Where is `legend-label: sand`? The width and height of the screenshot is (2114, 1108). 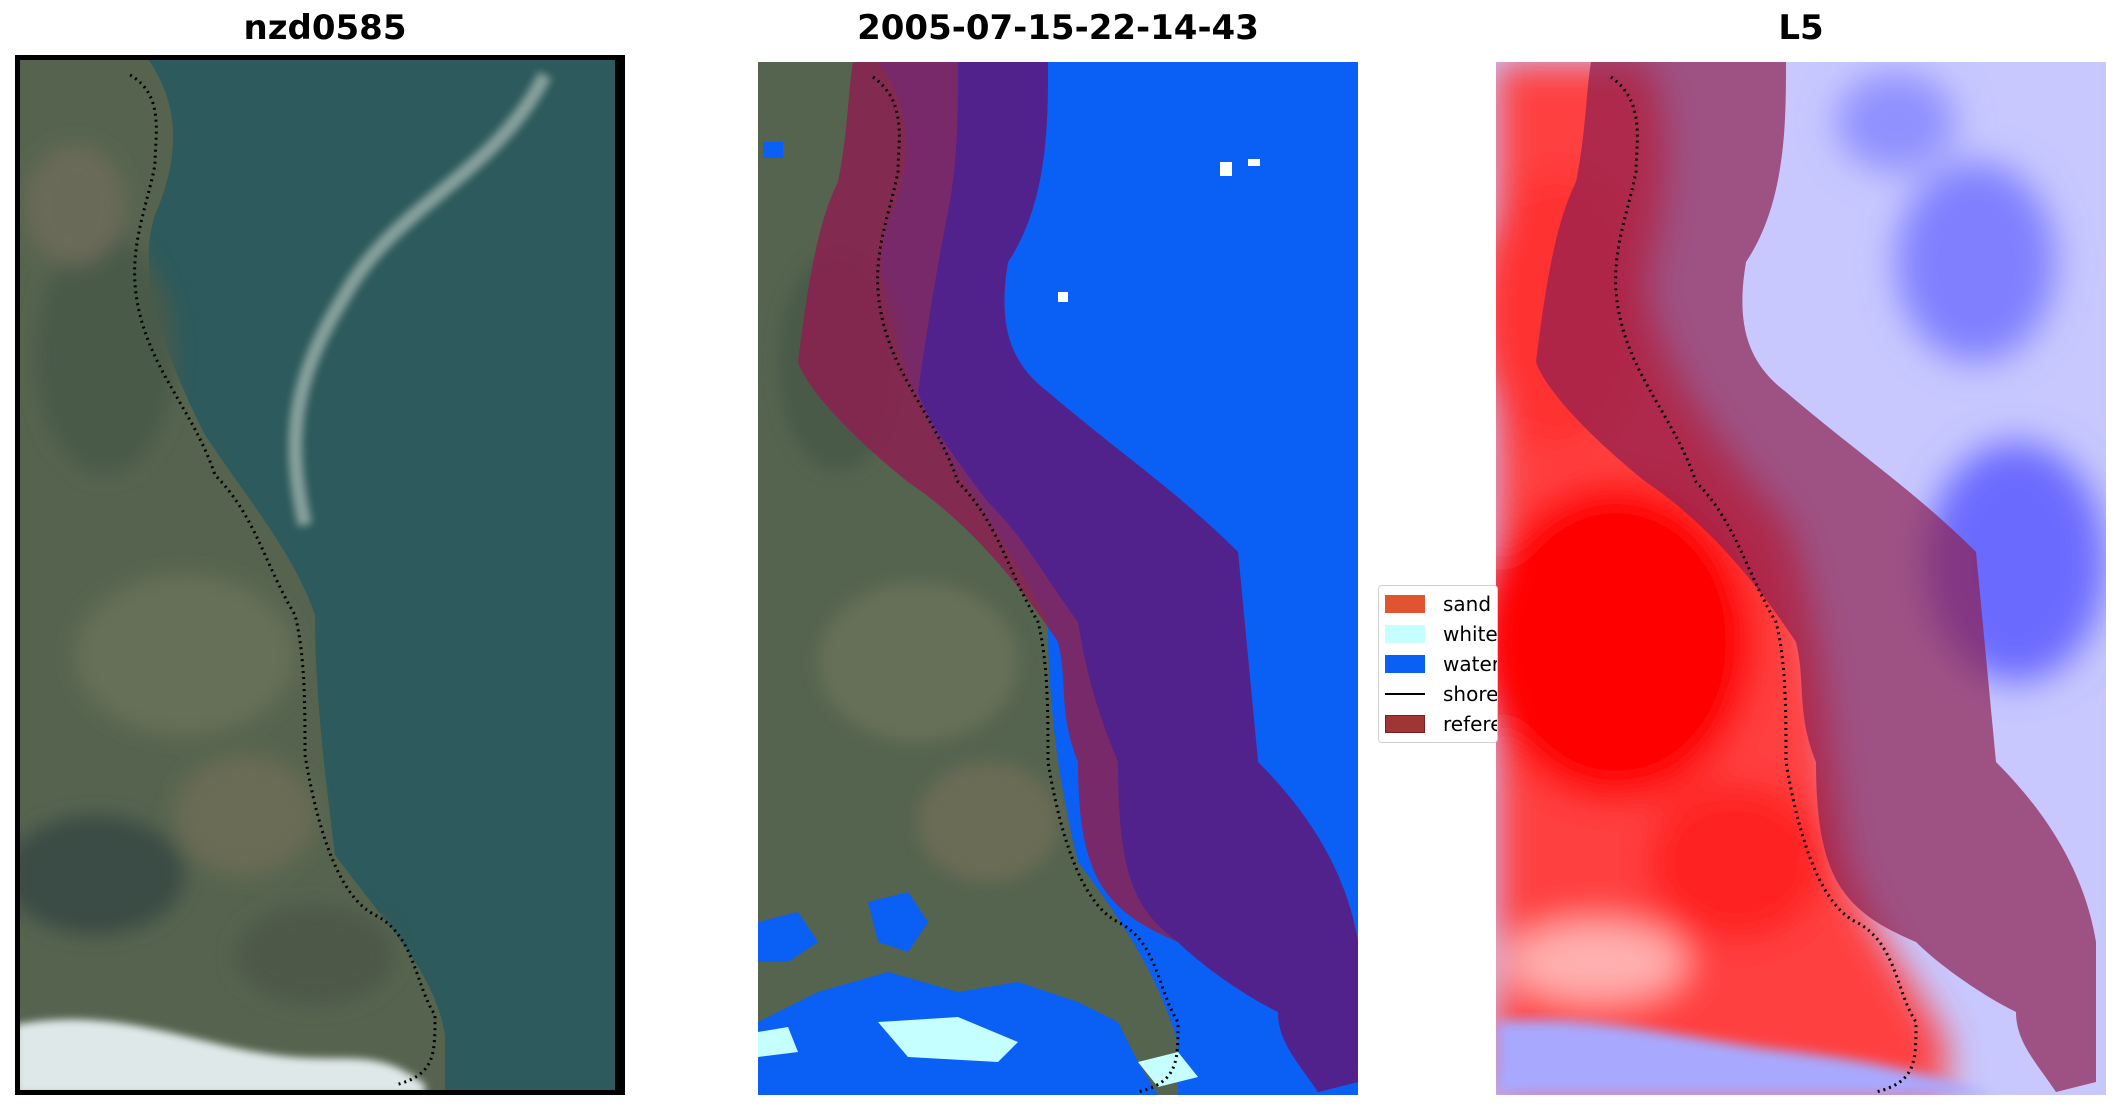 legend-label: sand is located at coordinates (1467, 604).